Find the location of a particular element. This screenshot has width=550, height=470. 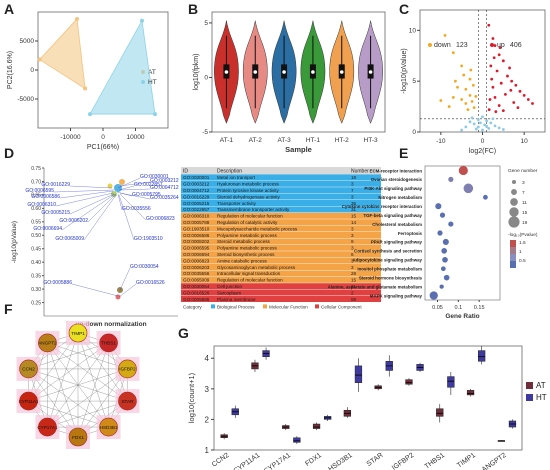

table-cell: Regulation of catalytic activity is located at coordinates (247, 222).